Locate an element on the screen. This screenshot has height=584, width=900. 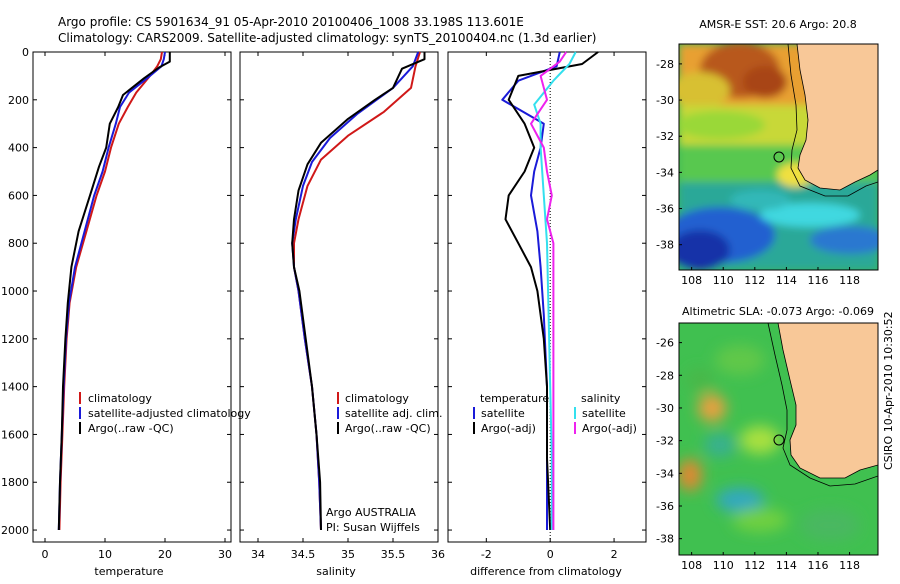
sla-map-latitude-label: -36 is located at coordinates (665, 506).